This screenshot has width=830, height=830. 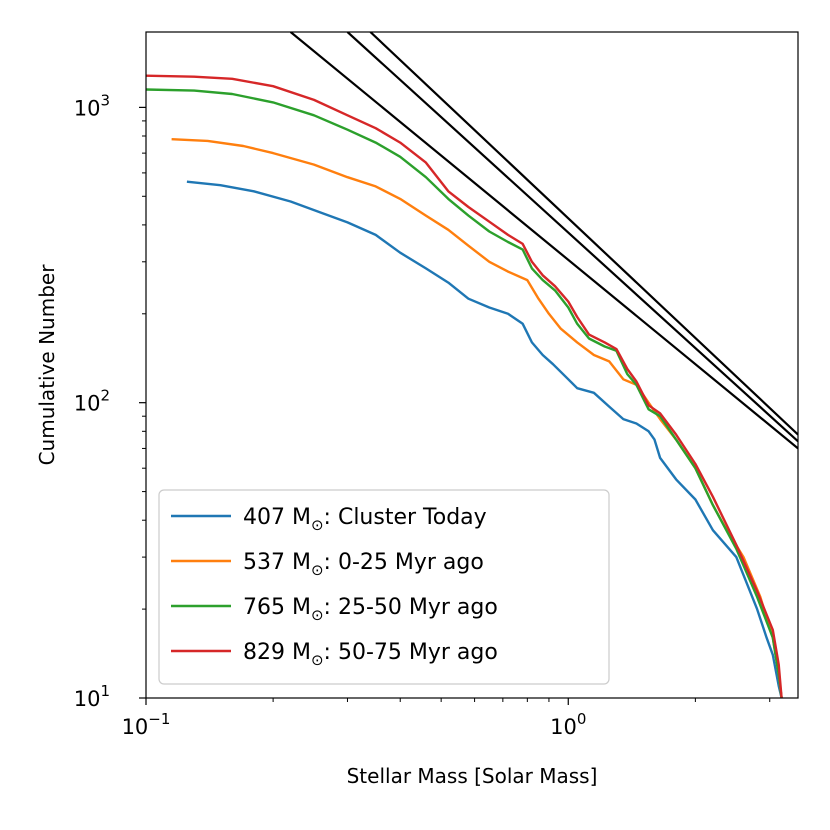 I want to click on legend-label-3: 765 M⊙: 25-50 Myr ago, so click(x=370, y=609).